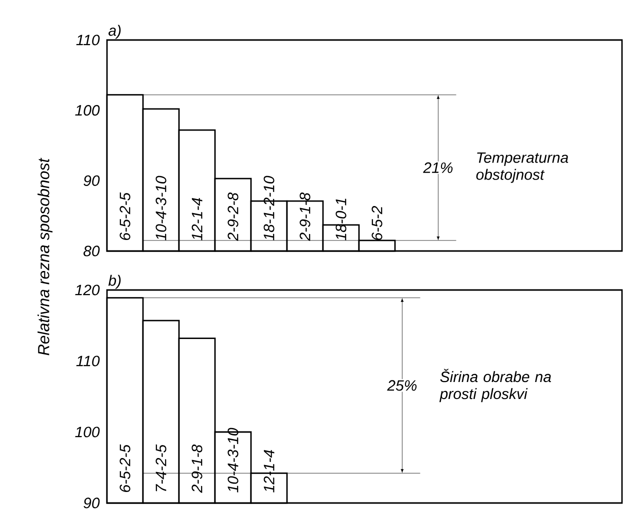 The height and width of the screenshot is (515, 624). What do you see at coordinates (438, 167) in the screenshot?
I see `text: 21%` at bounding box center [438, 167].